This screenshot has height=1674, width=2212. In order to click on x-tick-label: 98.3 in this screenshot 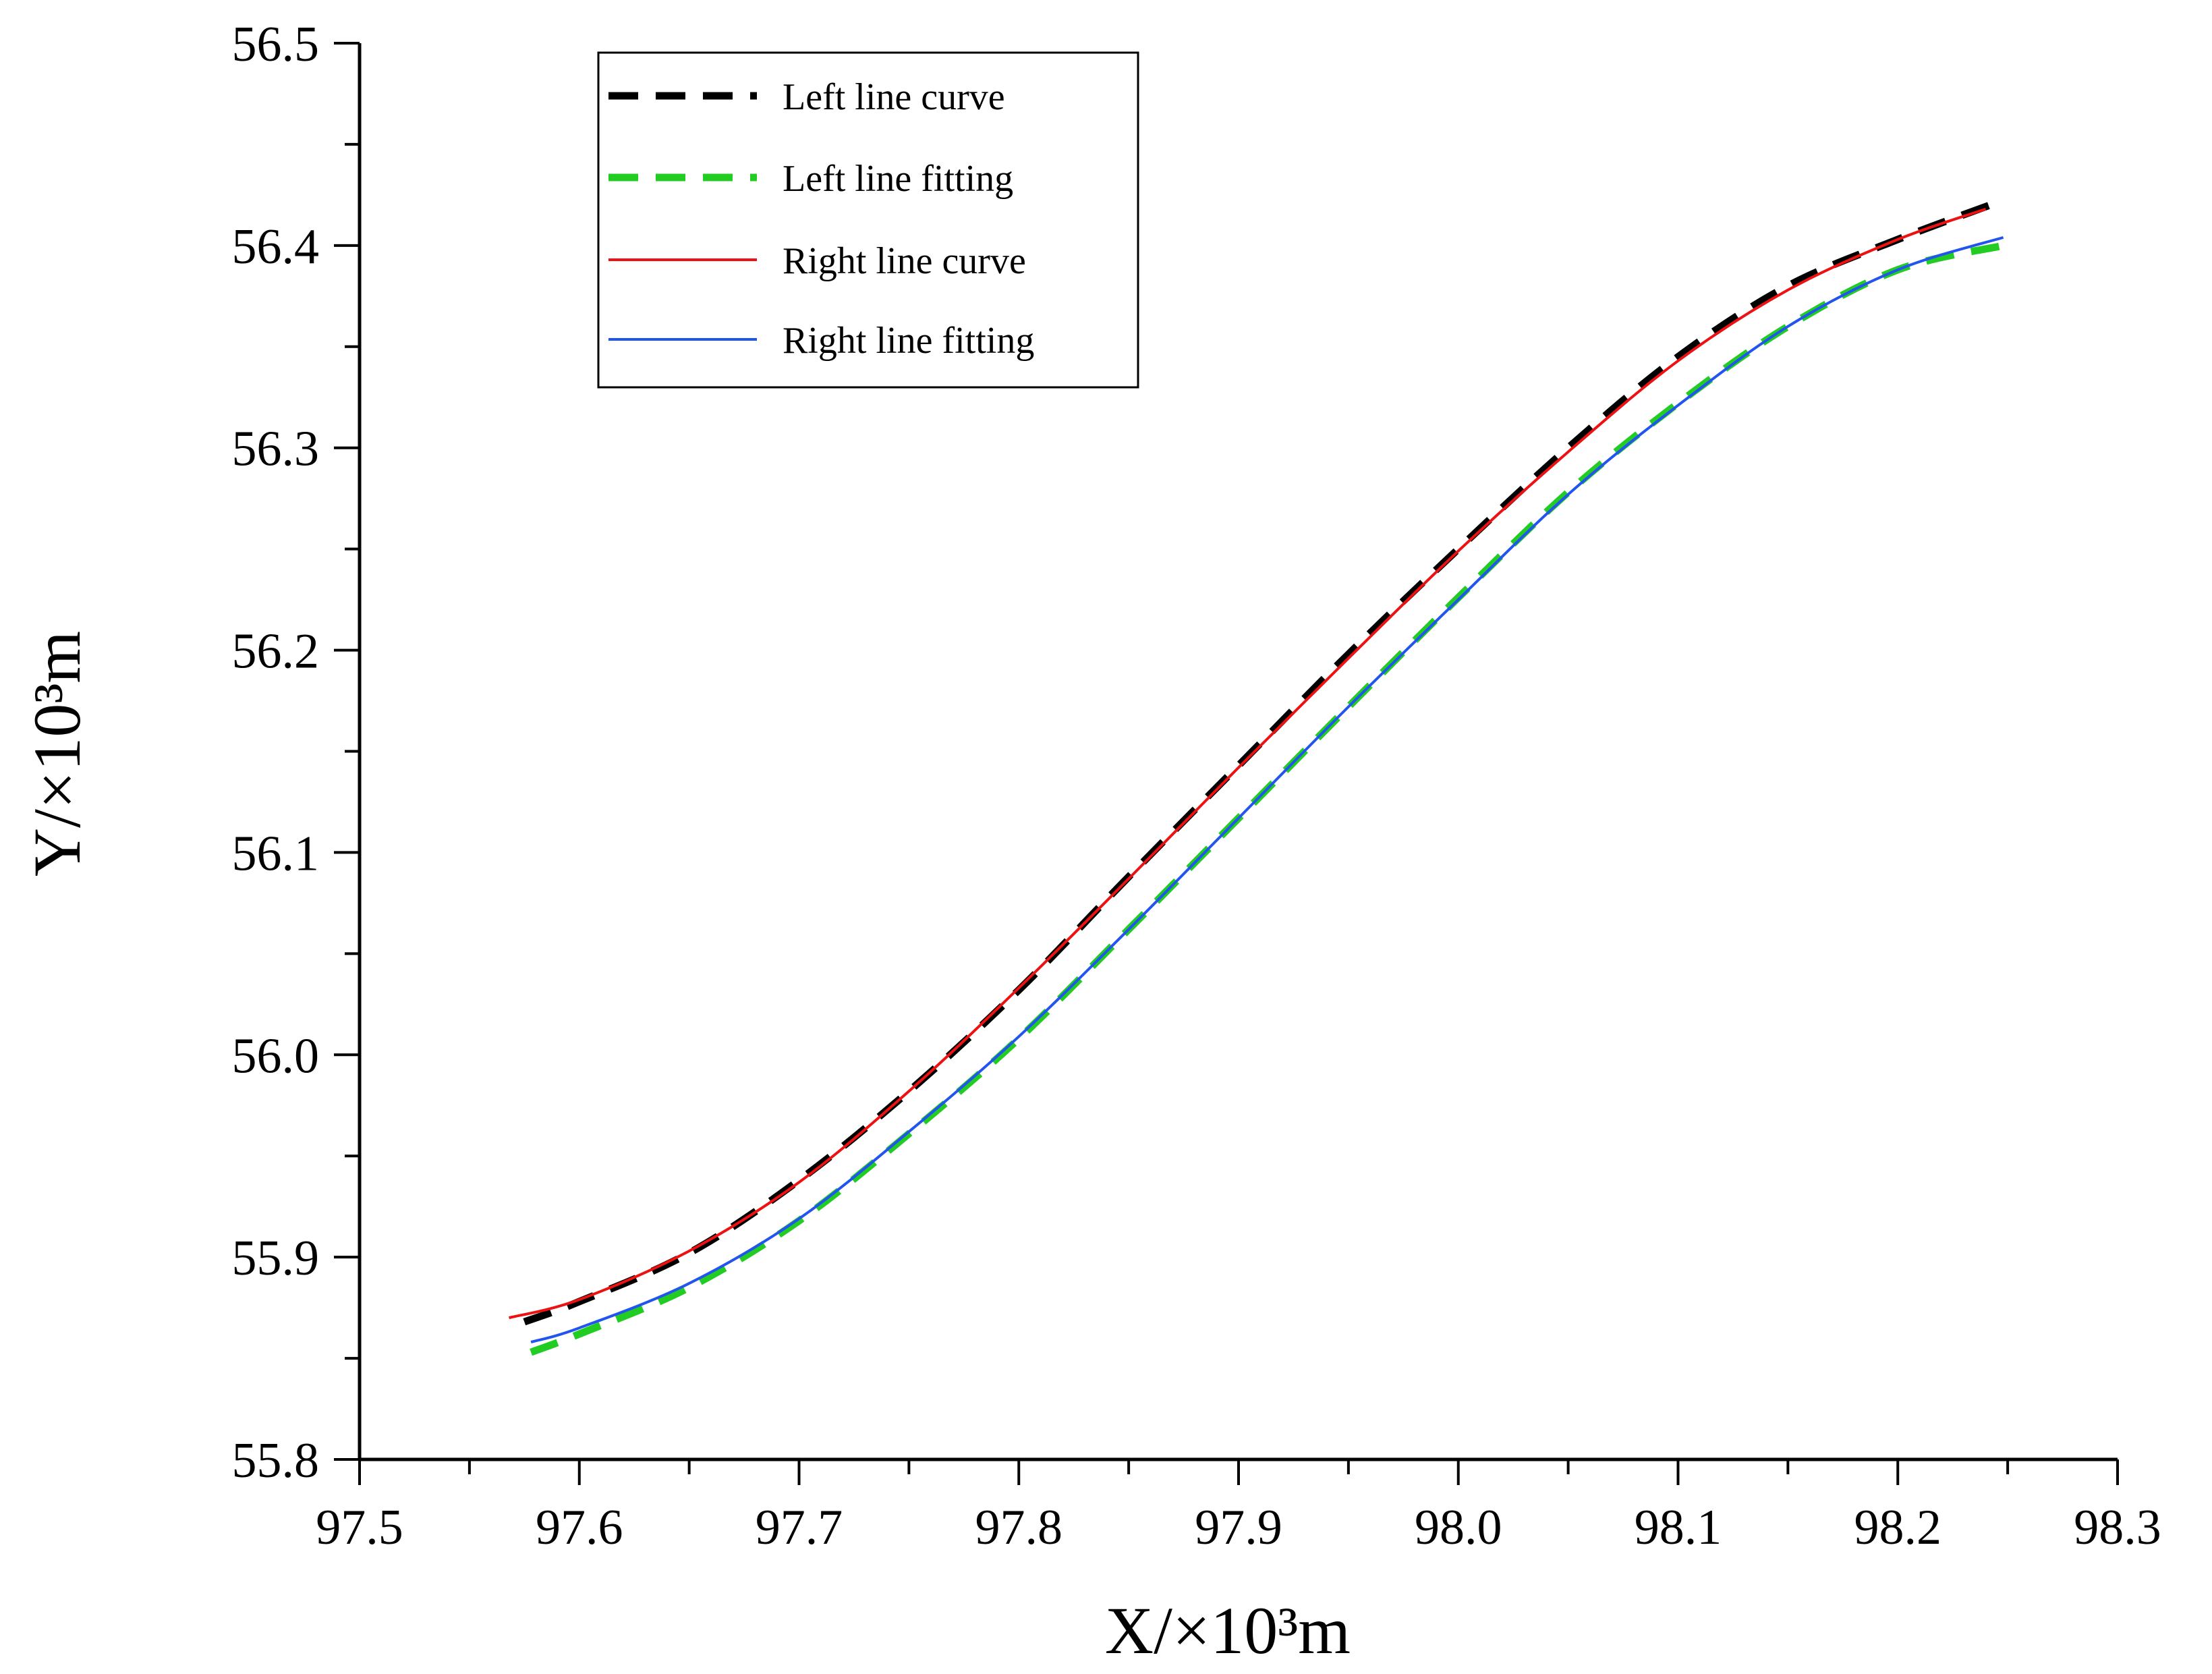, I will do `click(2117, 1527)`.